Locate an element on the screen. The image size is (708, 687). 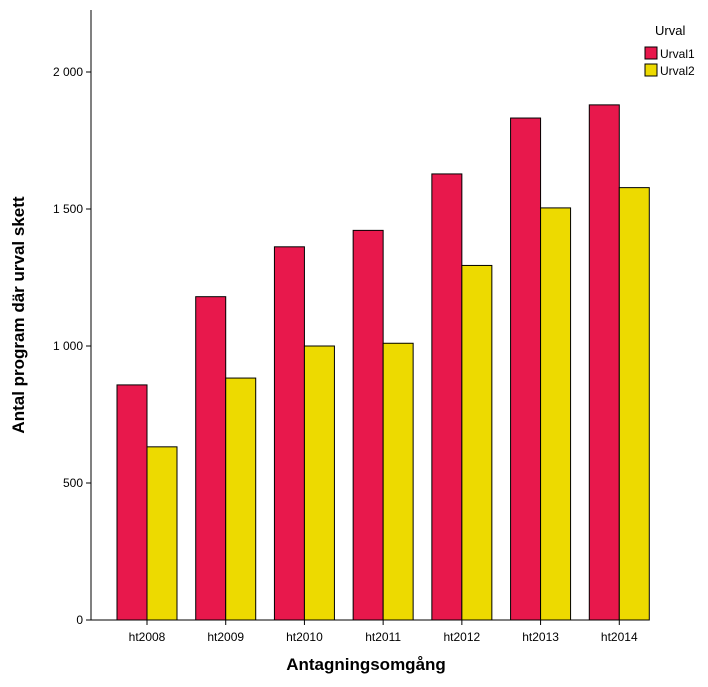
bar-urval1-ht2008 is located at coordinates (132, 502).